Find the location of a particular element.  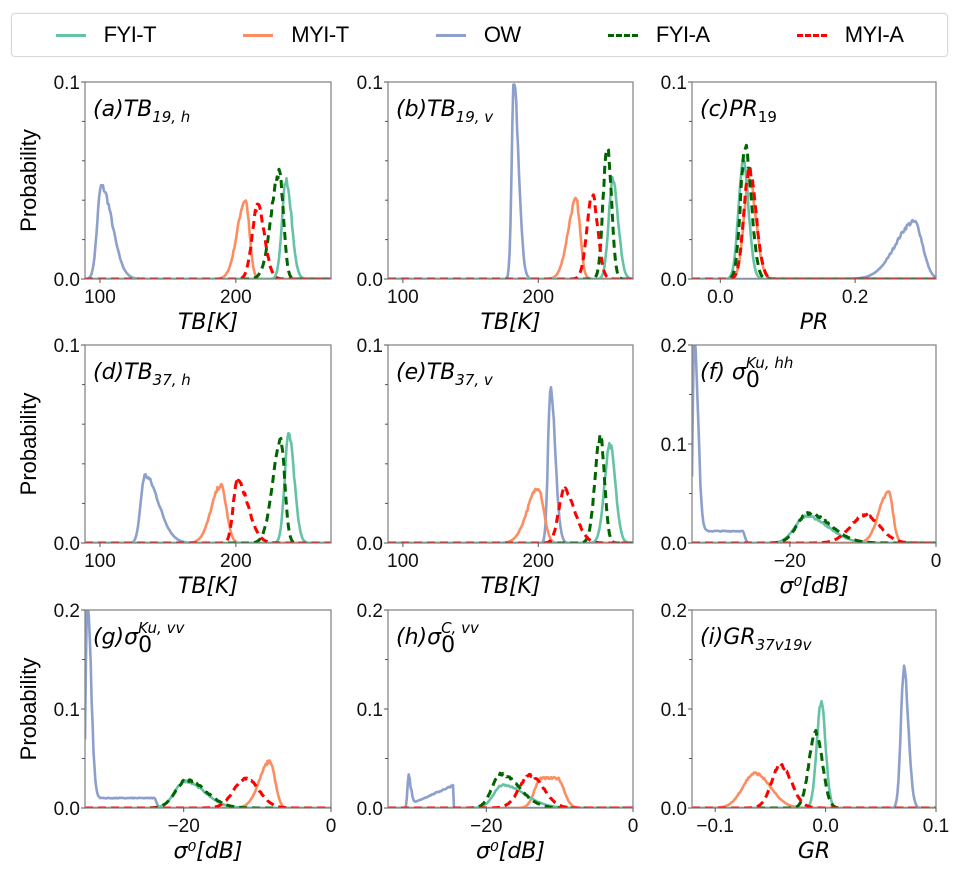

legend-item-myi-t: MYI-T is located at coordinates (296, 35).